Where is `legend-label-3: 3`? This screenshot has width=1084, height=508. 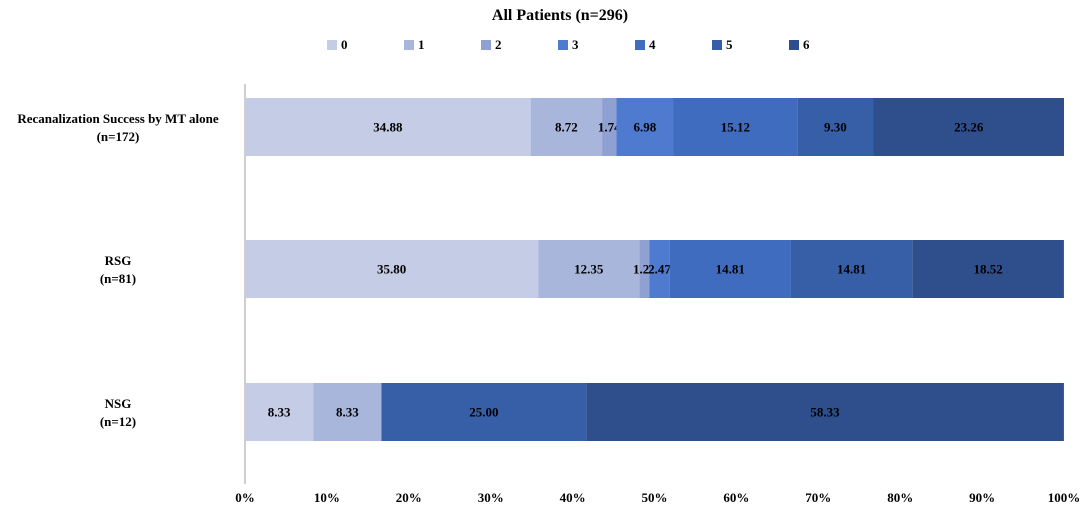 legend-label-3: 3 is located at coordinates (575, 44).